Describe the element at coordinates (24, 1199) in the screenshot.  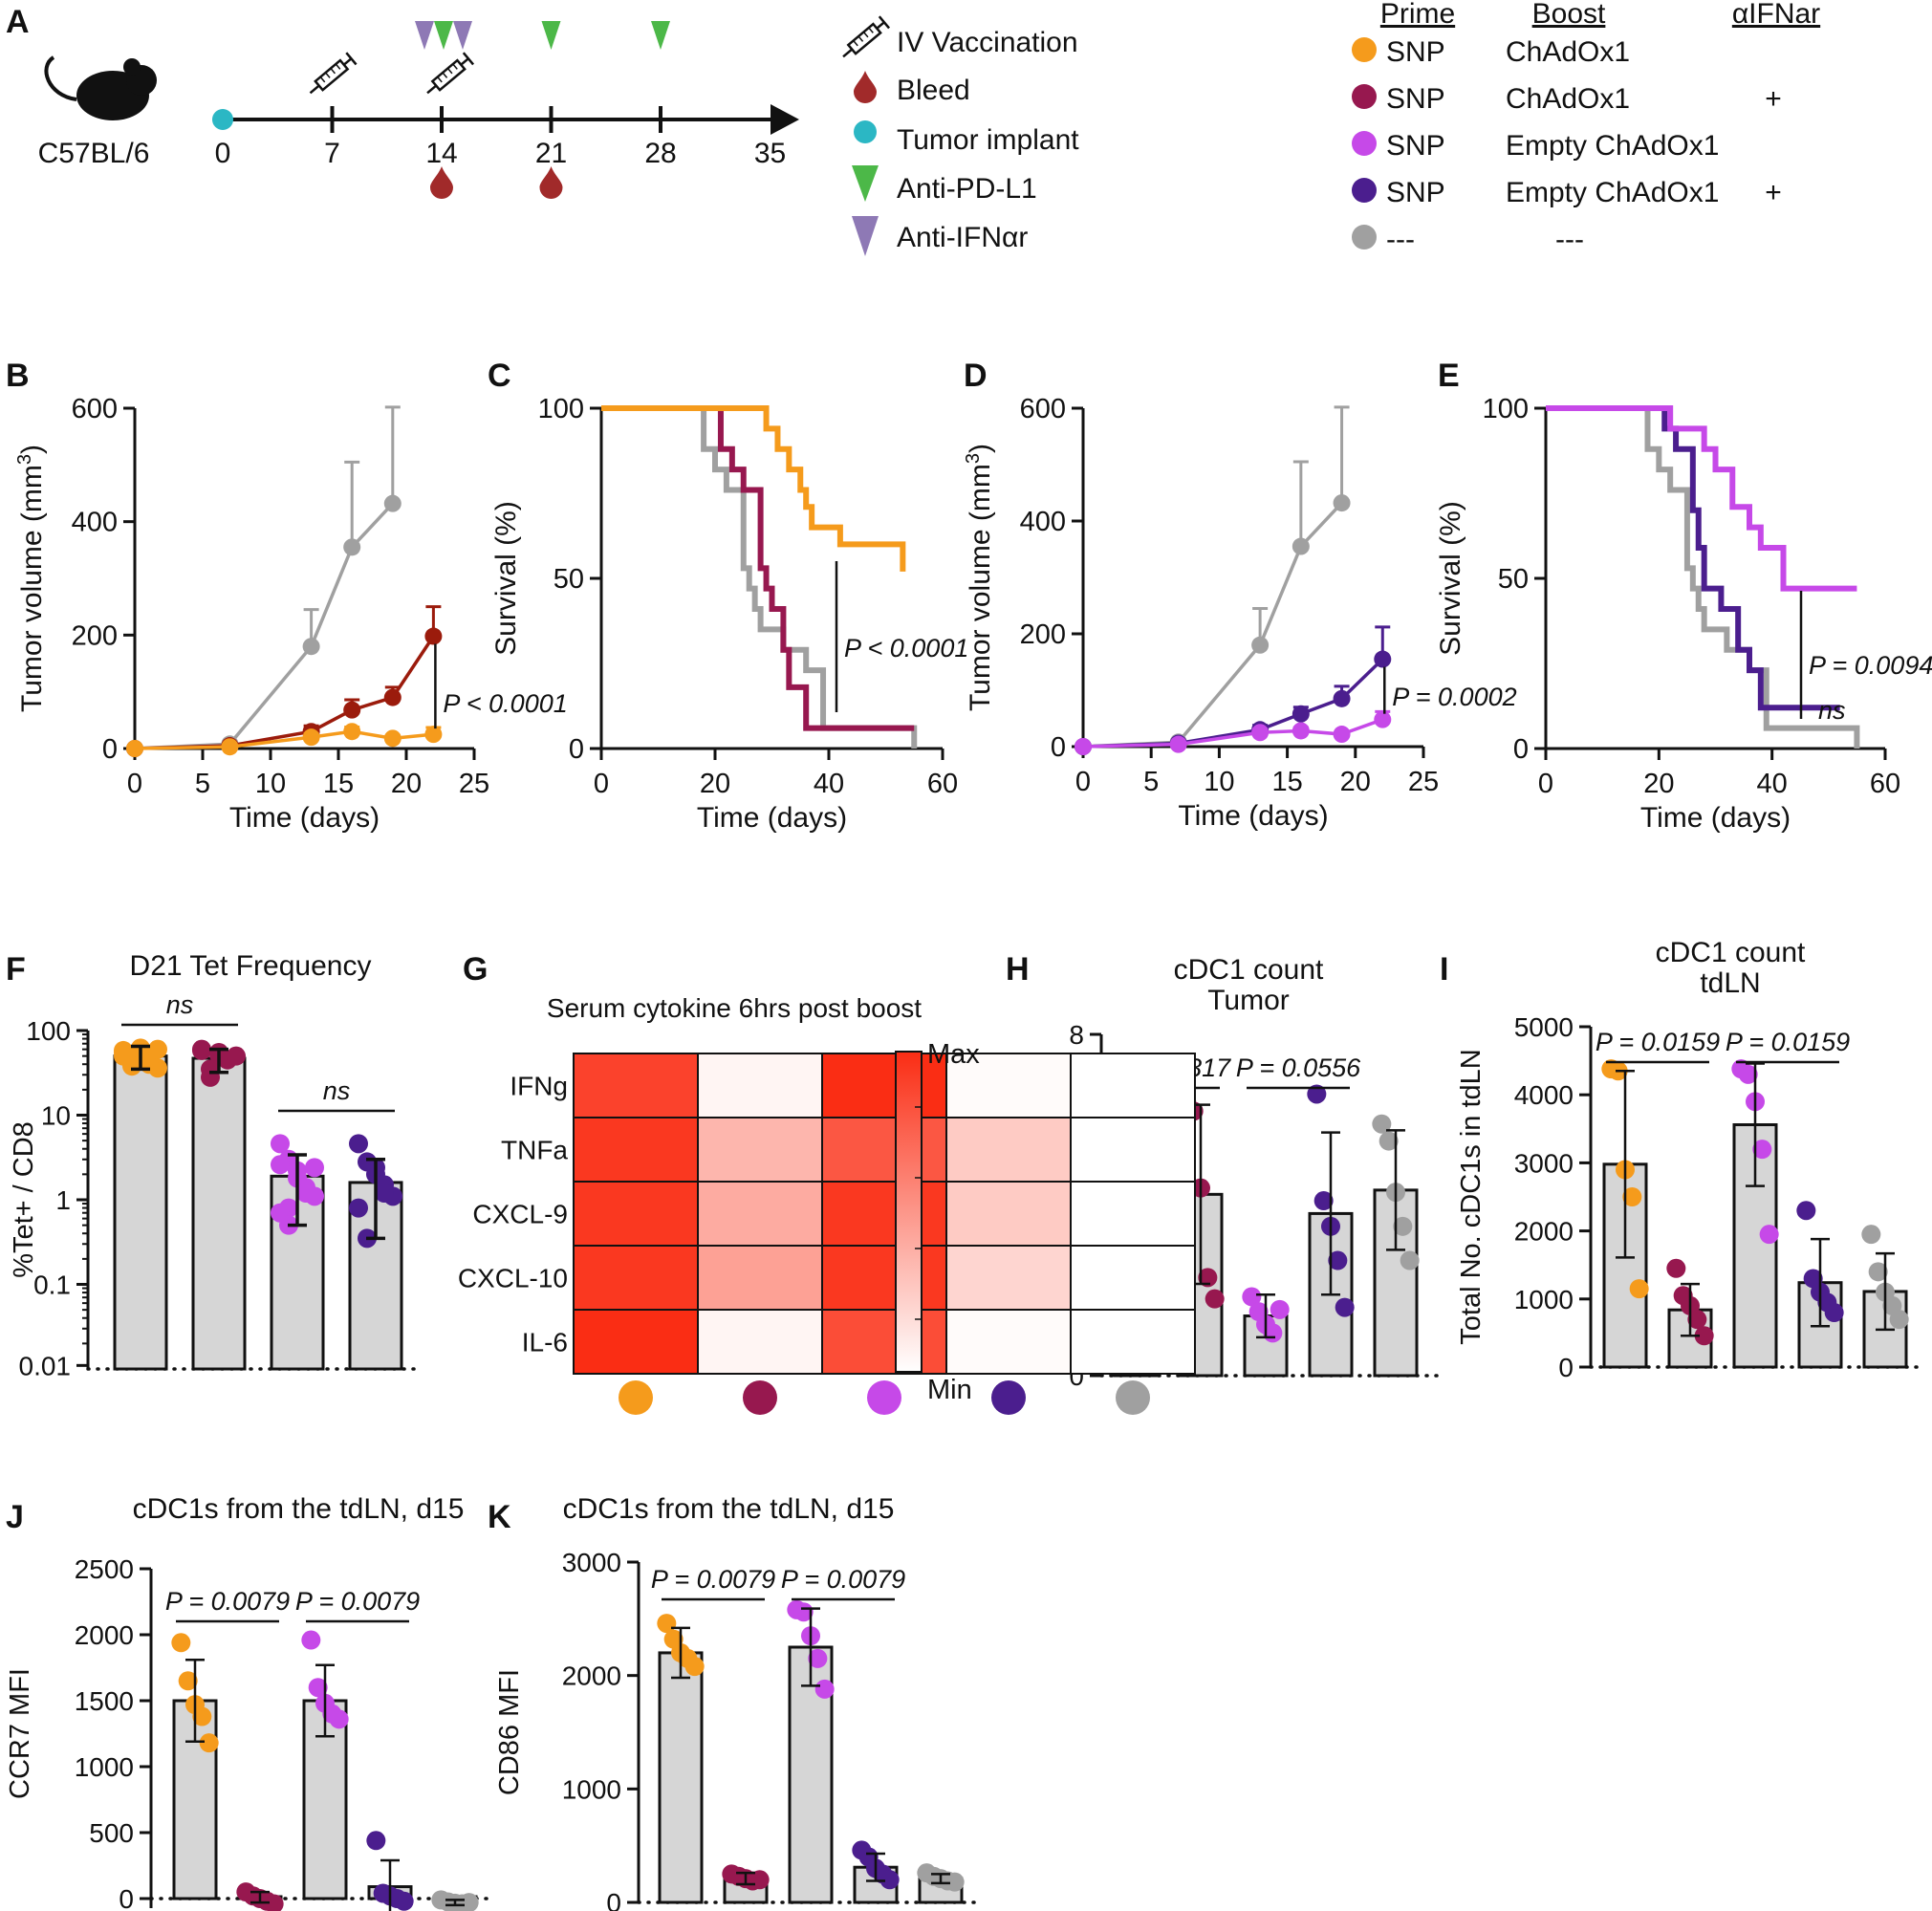
I see `y-axis-label: %Tet+ / CD8` at that location.